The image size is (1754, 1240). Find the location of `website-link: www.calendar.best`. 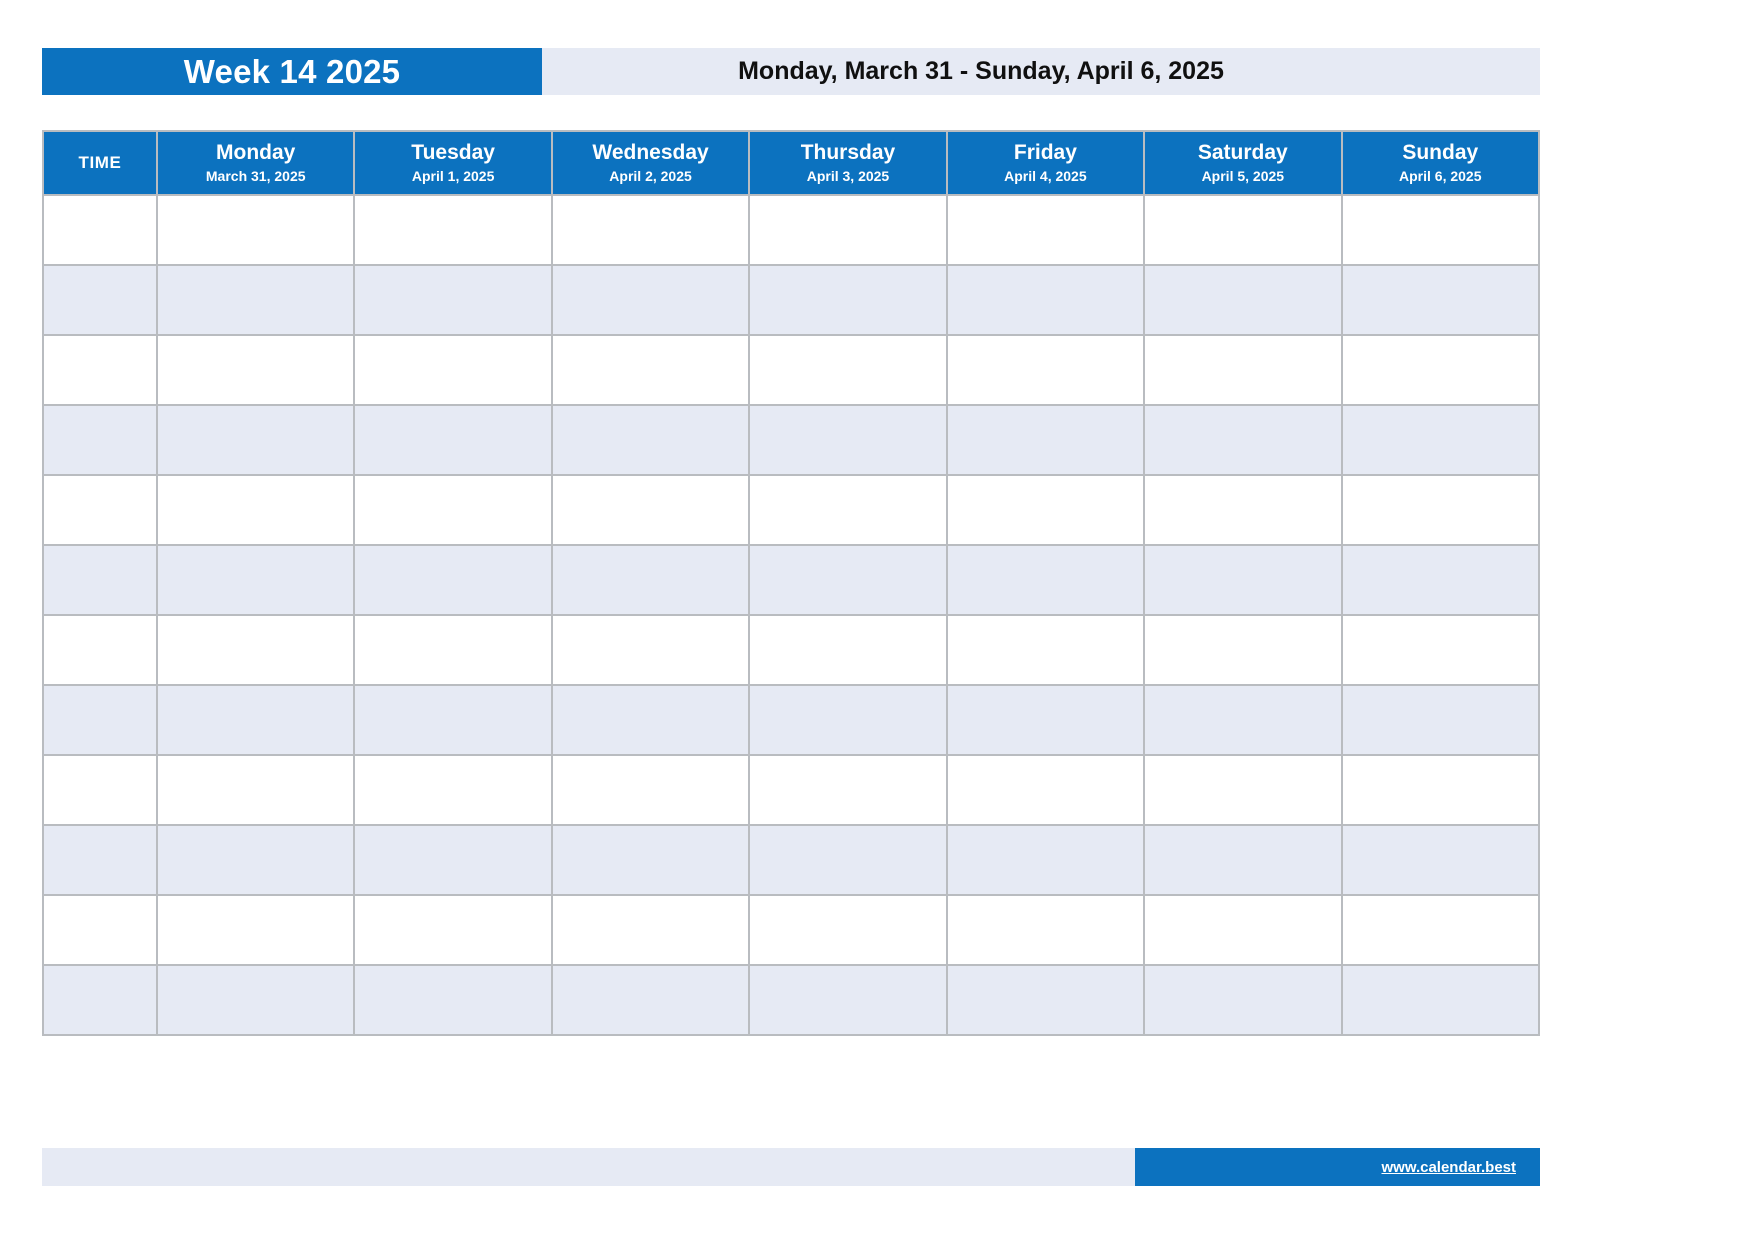

website-link: www.calendar.best is located at coordinates (1449, 1167).